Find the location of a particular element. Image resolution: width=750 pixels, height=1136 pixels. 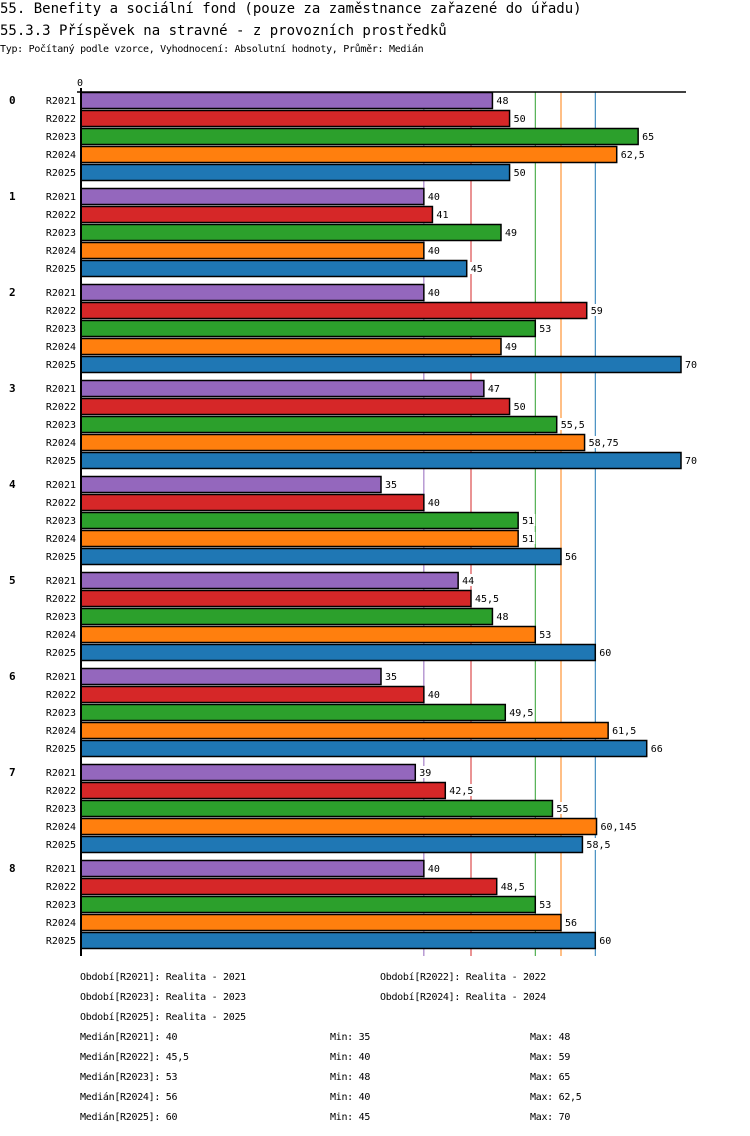

value-label: 45 is located at coordinates (477, 269).